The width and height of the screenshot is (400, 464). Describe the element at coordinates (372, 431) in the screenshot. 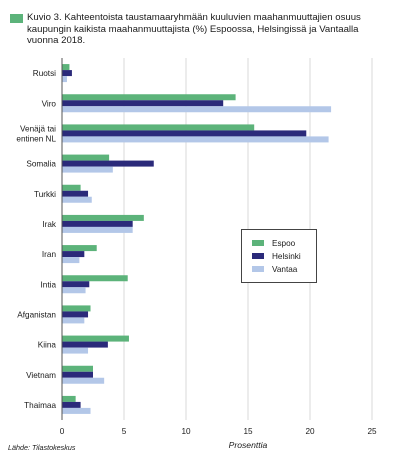

I see `x-tick-label: 25` at that location.